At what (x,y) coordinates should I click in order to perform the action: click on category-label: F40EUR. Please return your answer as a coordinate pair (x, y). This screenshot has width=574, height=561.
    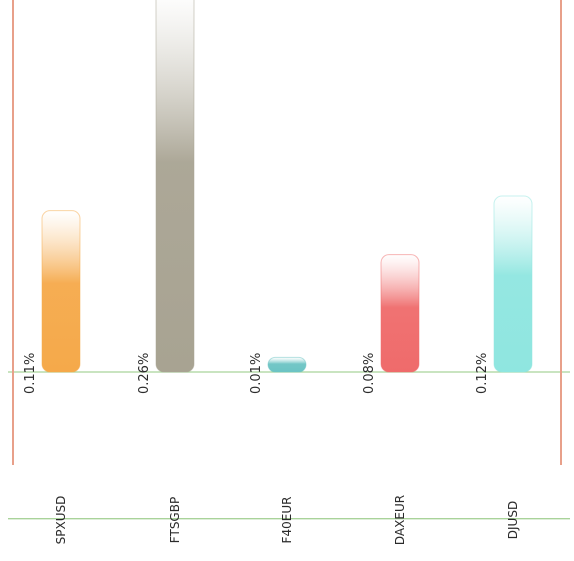
    Looking at the image, I should click on (287, 520).